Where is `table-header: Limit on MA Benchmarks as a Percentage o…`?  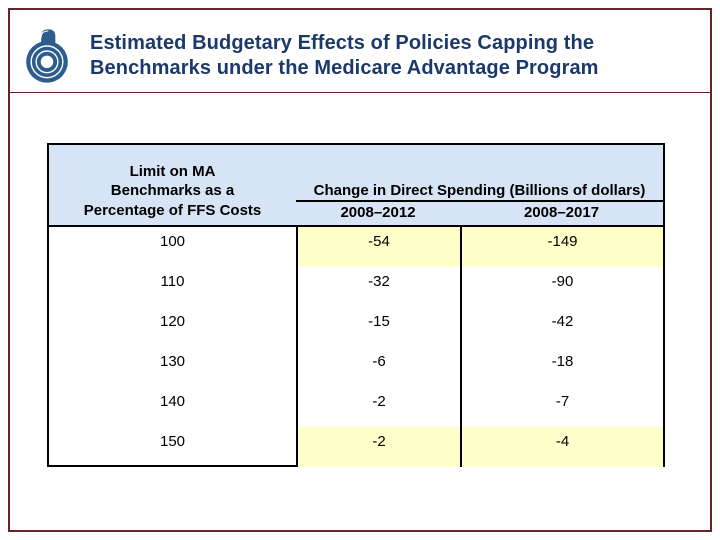 table-header: Limit on MA Benchmarks as a Percentage o… is located at coordinates (356, 186).